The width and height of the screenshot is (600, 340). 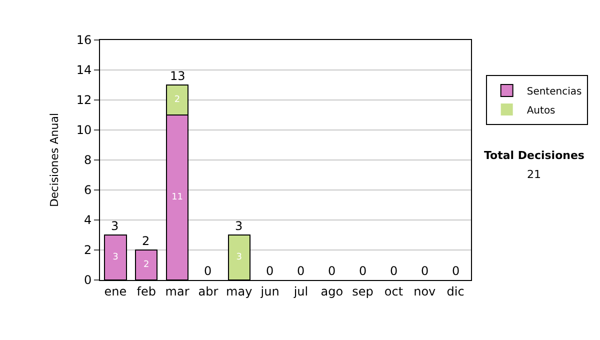 What do you see at coordinates (54, 160) in the screenshot?
I see `y-axis-title: Decisiones Anual` at bounding box center [54, 160].